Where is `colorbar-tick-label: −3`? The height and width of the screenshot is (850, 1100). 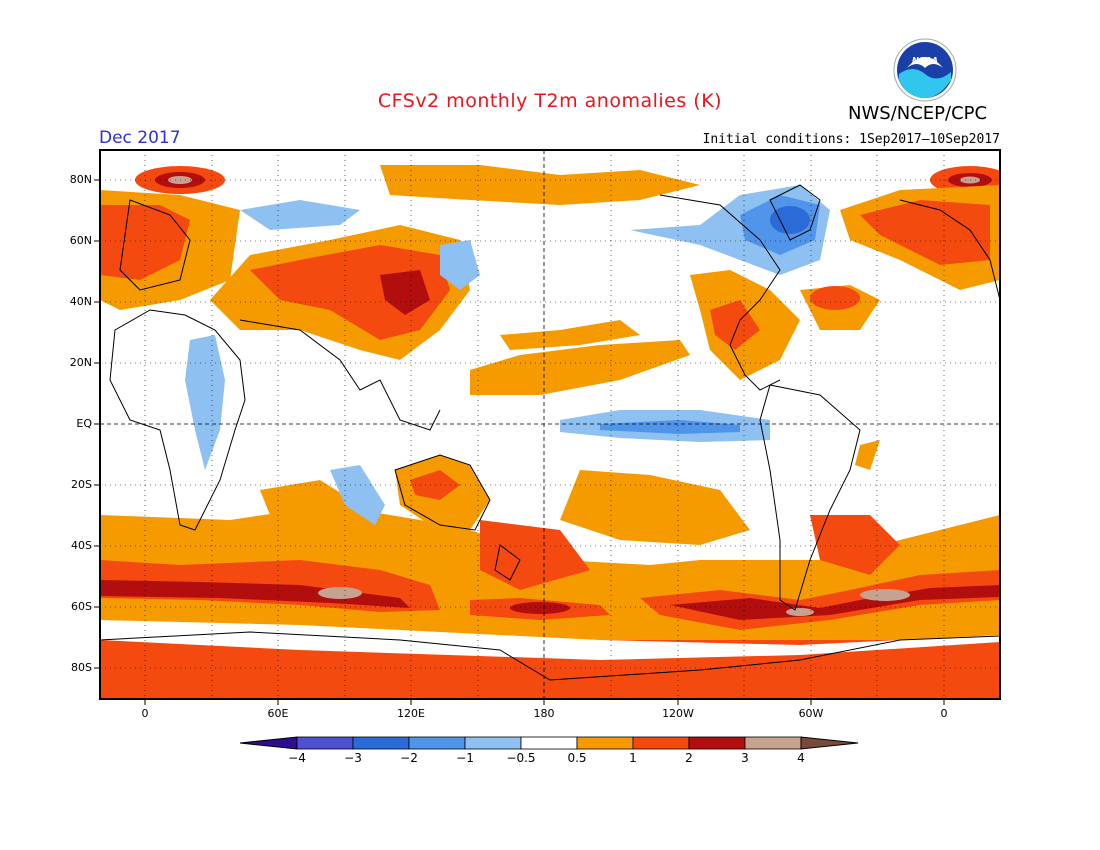
colorbar-tick-label: −3 is located at coordinates (353, 758).